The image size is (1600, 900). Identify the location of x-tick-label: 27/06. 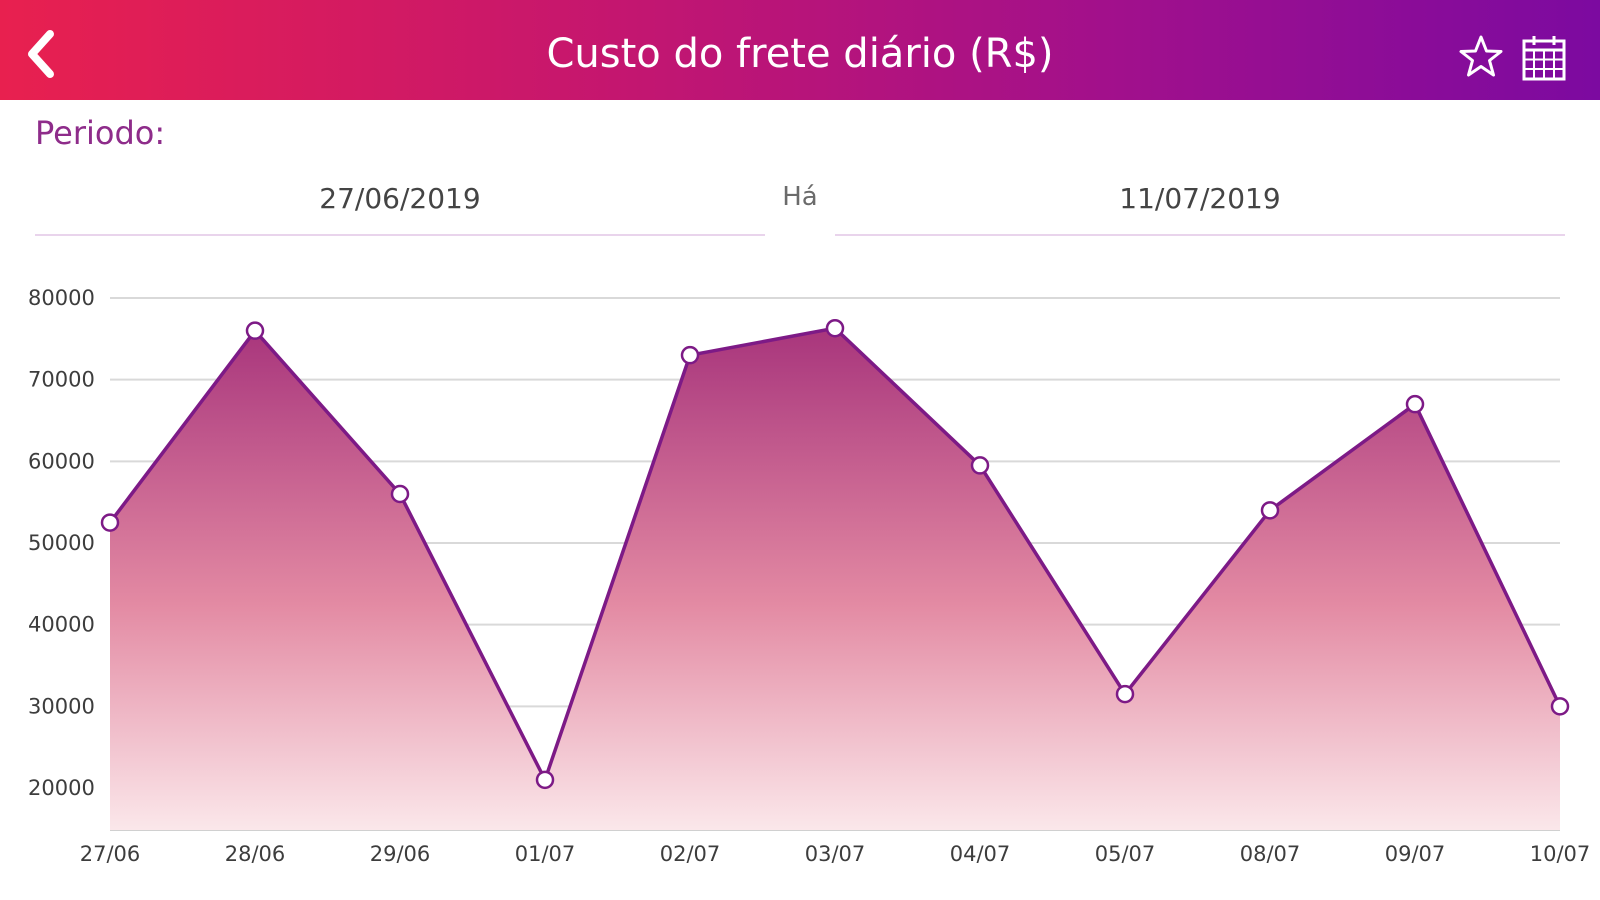
(110, 854).